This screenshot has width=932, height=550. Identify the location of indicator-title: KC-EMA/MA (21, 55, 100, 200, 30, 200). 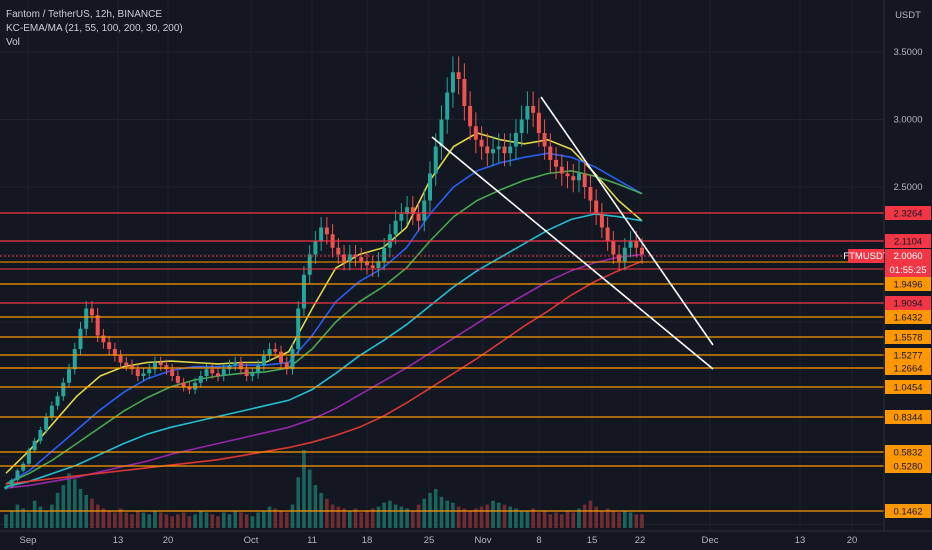
(94, 28).